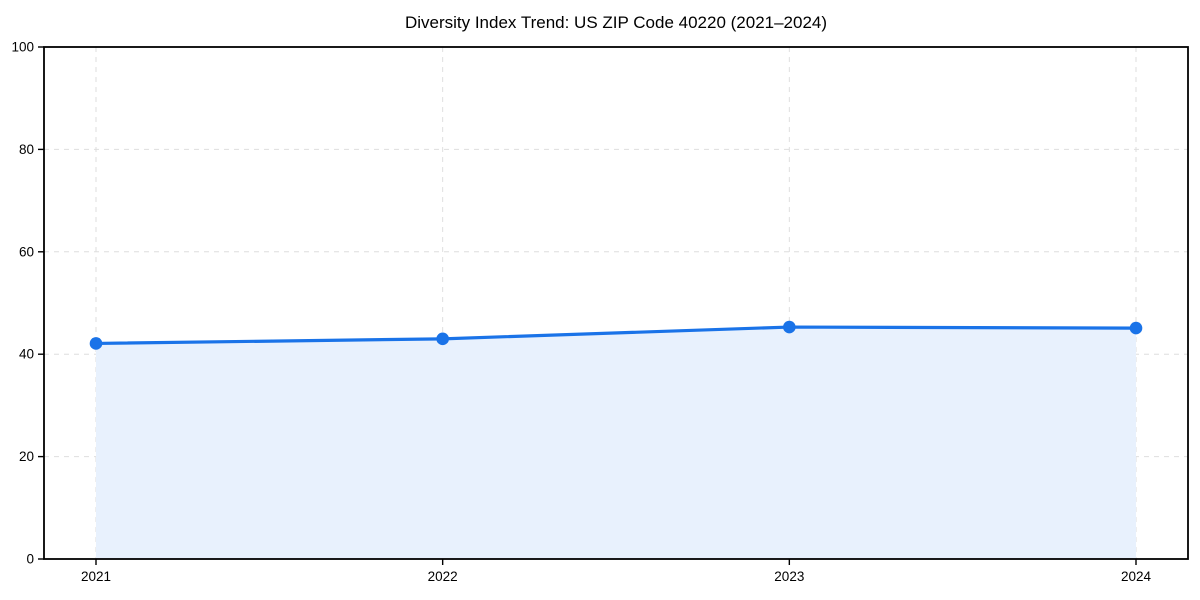 Image resolution: width=1200 pixels, height=600 pixels. I want to click on x-axis-tick-label: 2021, so click(96, 576).